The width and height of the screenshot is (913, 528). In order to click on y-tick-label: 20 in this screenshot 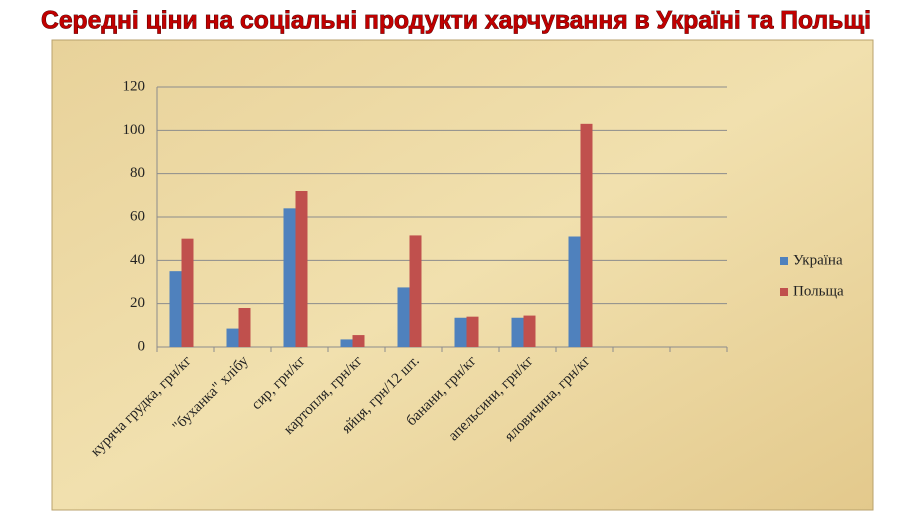, I will do `click(137, 303)`.